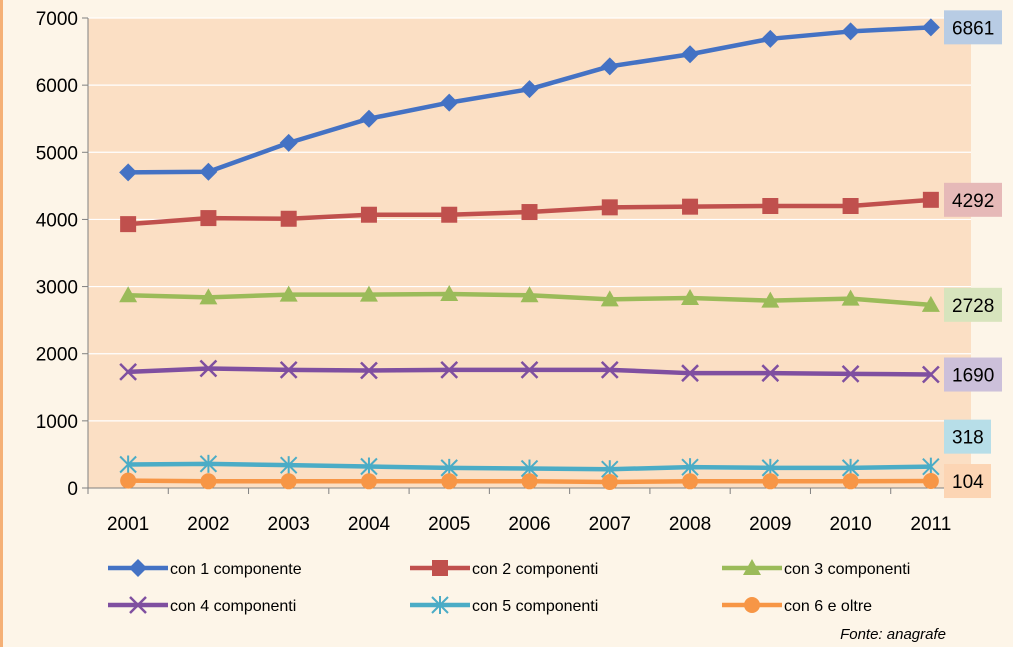 This screenshot has height=647, width=1013. What do you see at coordinates (236, 569) in the screenshot?
I see `legend-label: con 1 componente` at bounding box center [236, 569].